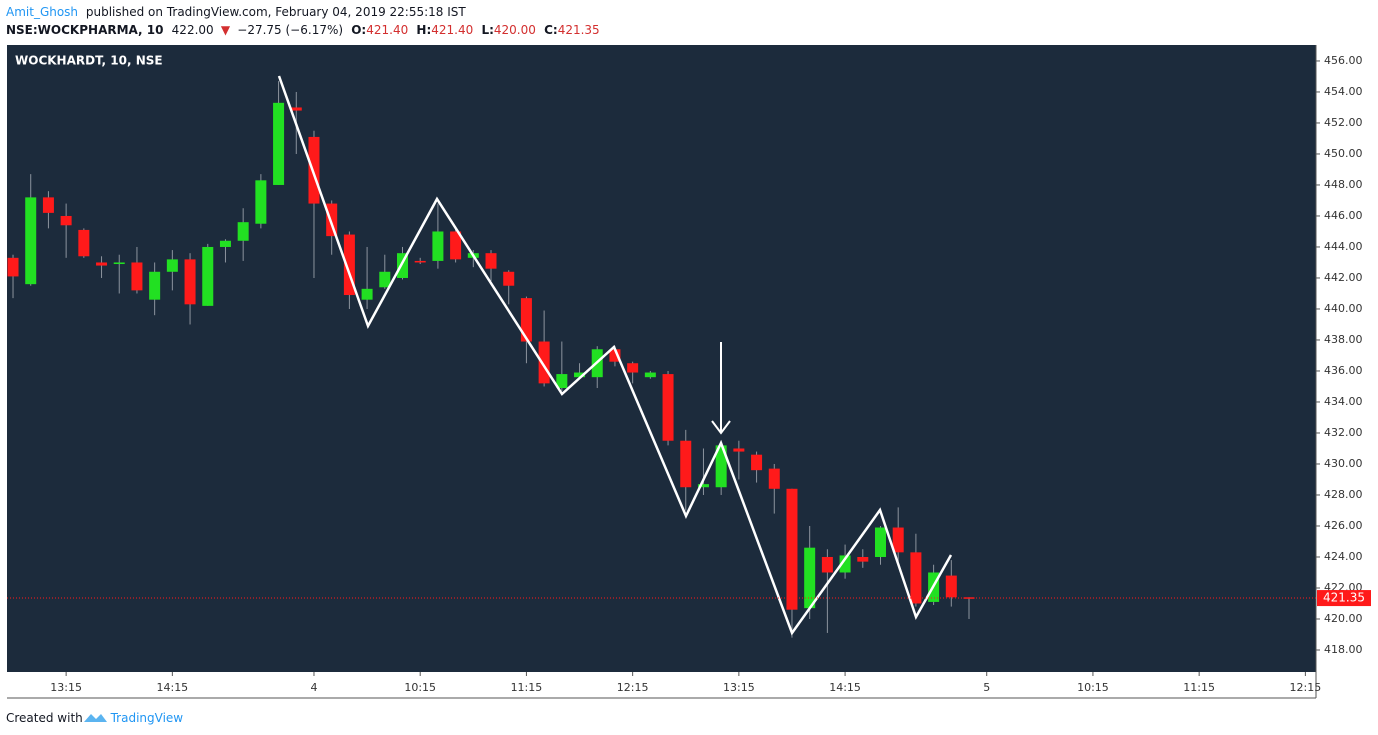 This screenshot has width=1378, height=735. What do you see at coordinates (452, 30) in the screenshot?
I see `h-value: 421.40` at bounding box center [452, 30].